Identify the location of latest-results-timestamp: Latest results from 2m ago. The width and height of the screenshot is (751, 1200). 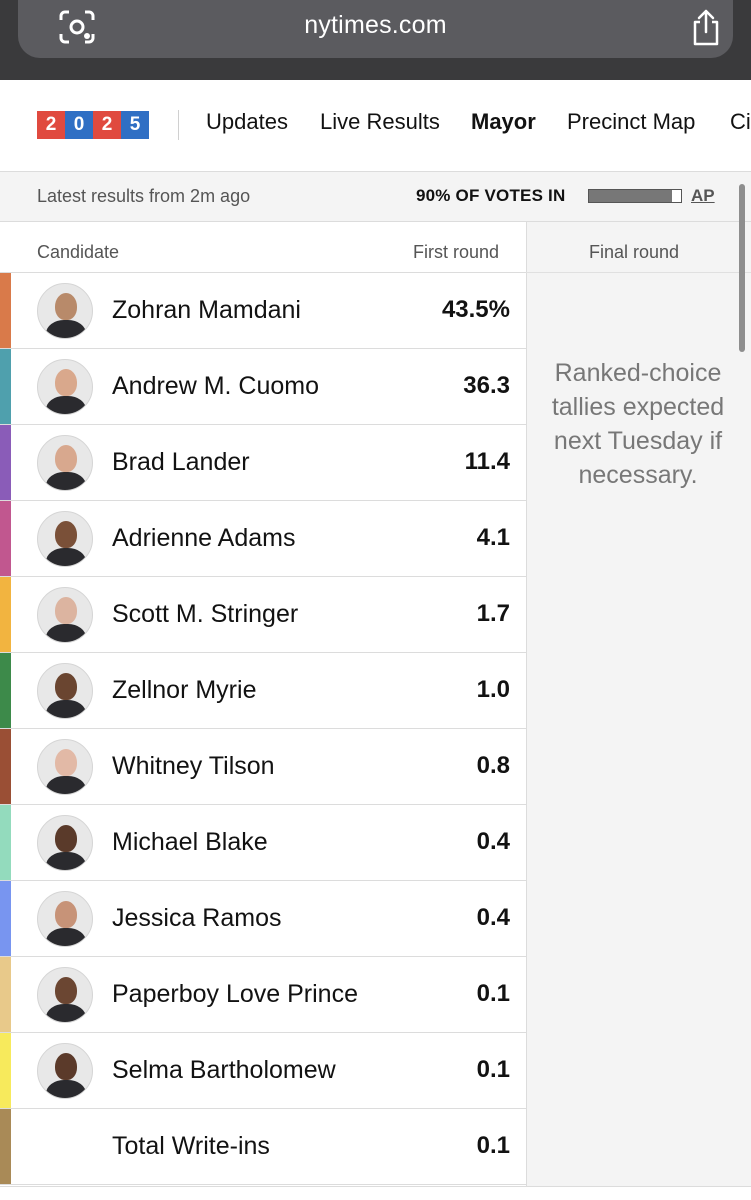
(144, 196).